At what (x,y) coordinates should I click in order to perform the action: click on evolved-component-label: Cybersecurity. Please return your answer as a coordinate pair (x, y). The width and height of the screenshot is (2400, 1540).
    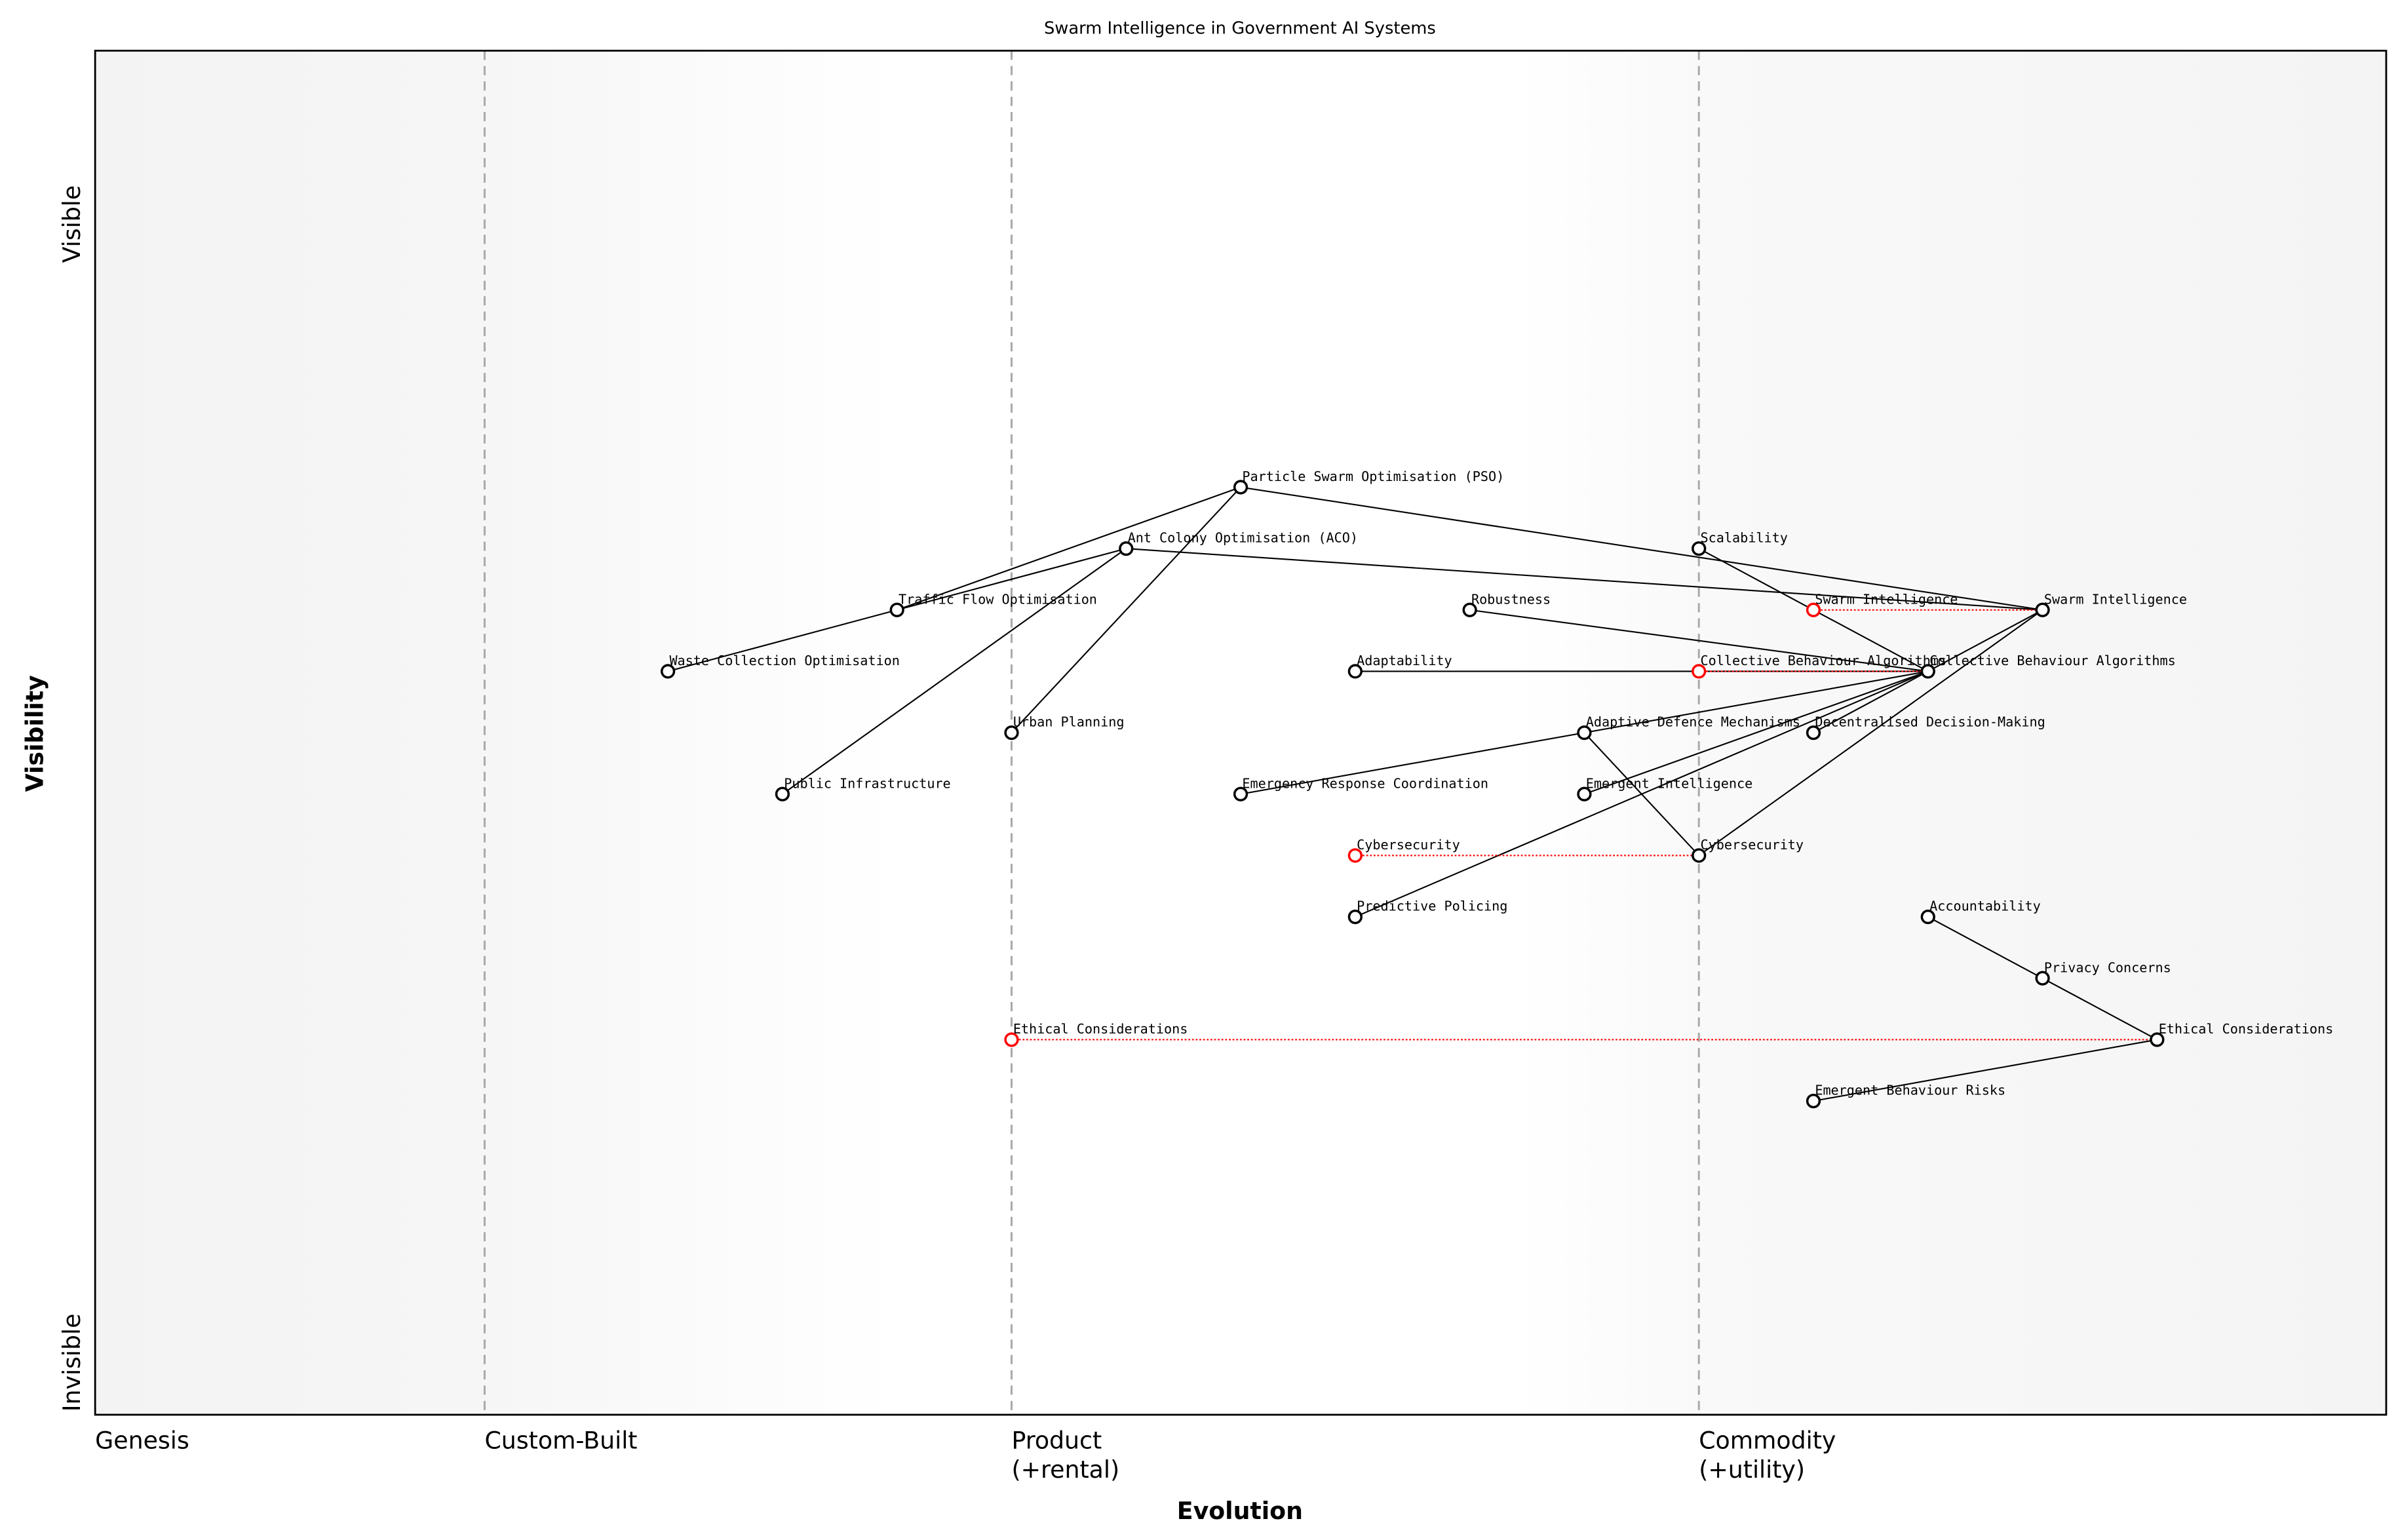
    Looking at the image, I should click on (1408, 845).